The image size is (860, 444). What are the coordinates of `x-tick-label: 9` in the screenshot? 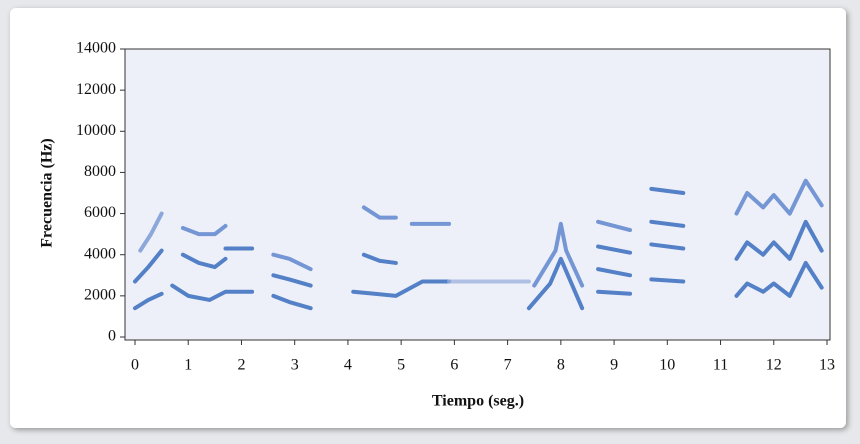 It's located at (614, 365).